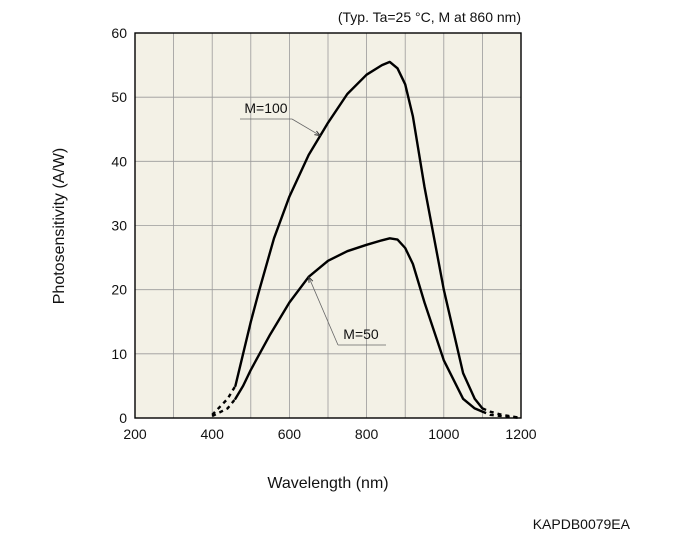 Image resolution: width=679 pixels, height=558 pixels. I want to click on y-tick-label: 30, so click(119, 226).